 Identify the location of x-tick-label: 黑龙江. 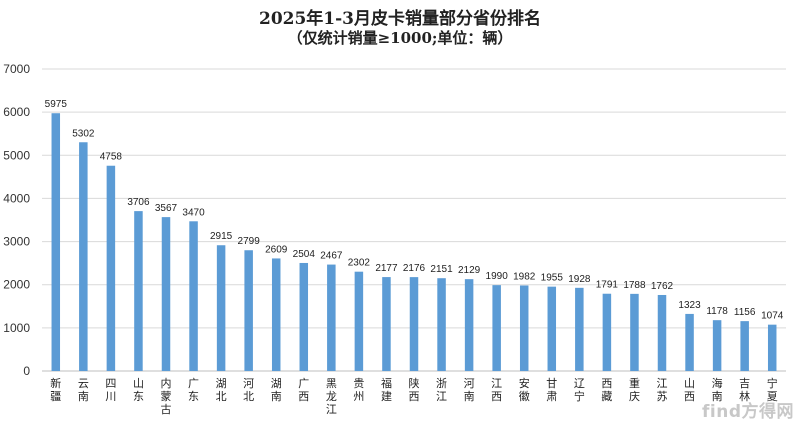
(331, 396).